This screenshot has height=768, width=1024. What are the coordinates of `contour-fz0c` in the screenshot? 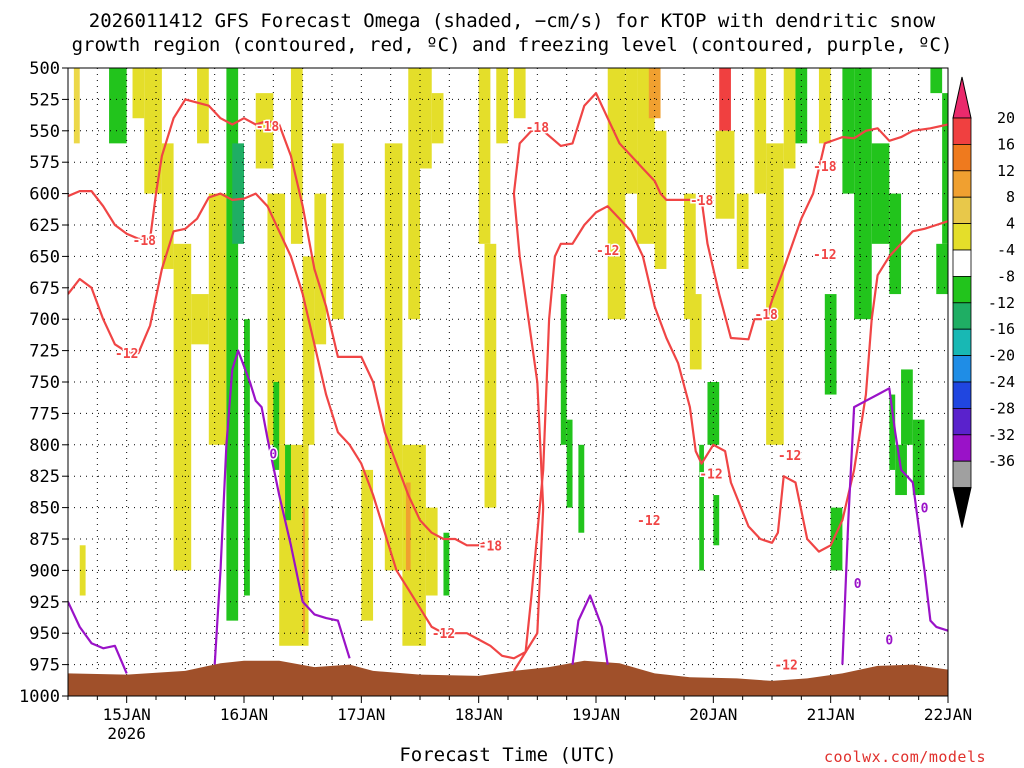 It's located at (590, 629).